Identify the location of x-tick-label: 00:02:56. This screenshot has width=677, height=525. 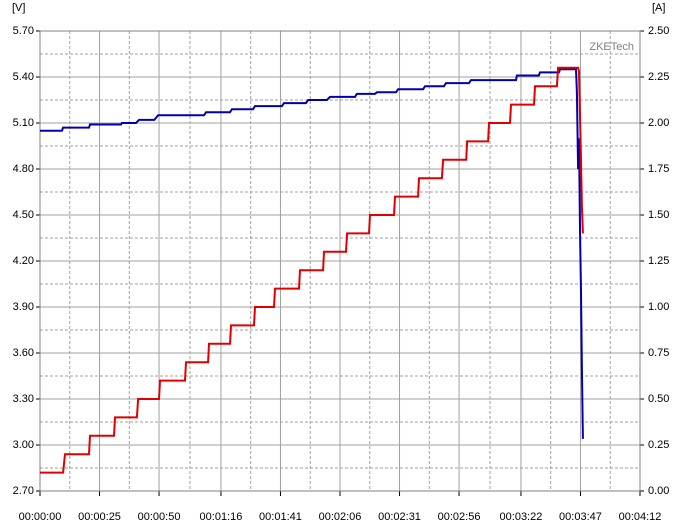
(459, 517).